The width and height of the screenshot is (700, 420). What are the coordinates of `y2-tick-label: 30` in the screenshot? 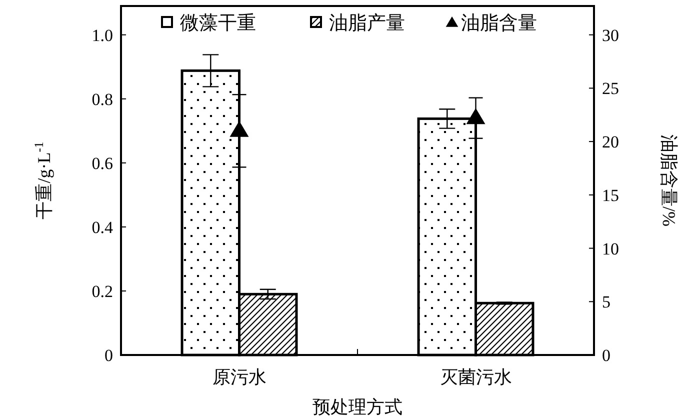 It's located at (610, 35).